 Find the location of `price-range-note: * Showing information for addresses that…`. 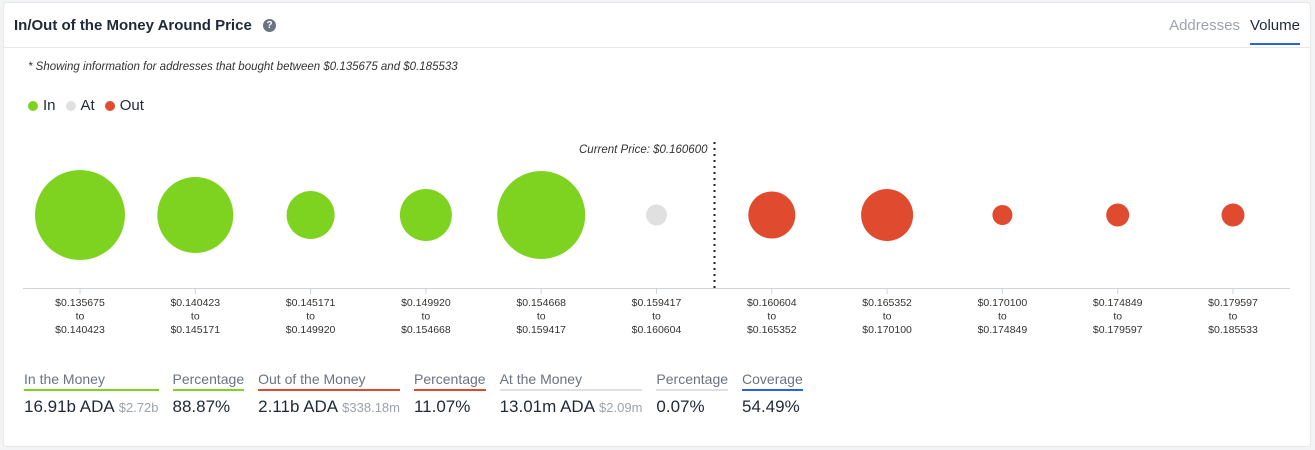

price-range-note: * Showing information for addresses that… is located at coordinates (243, 67).